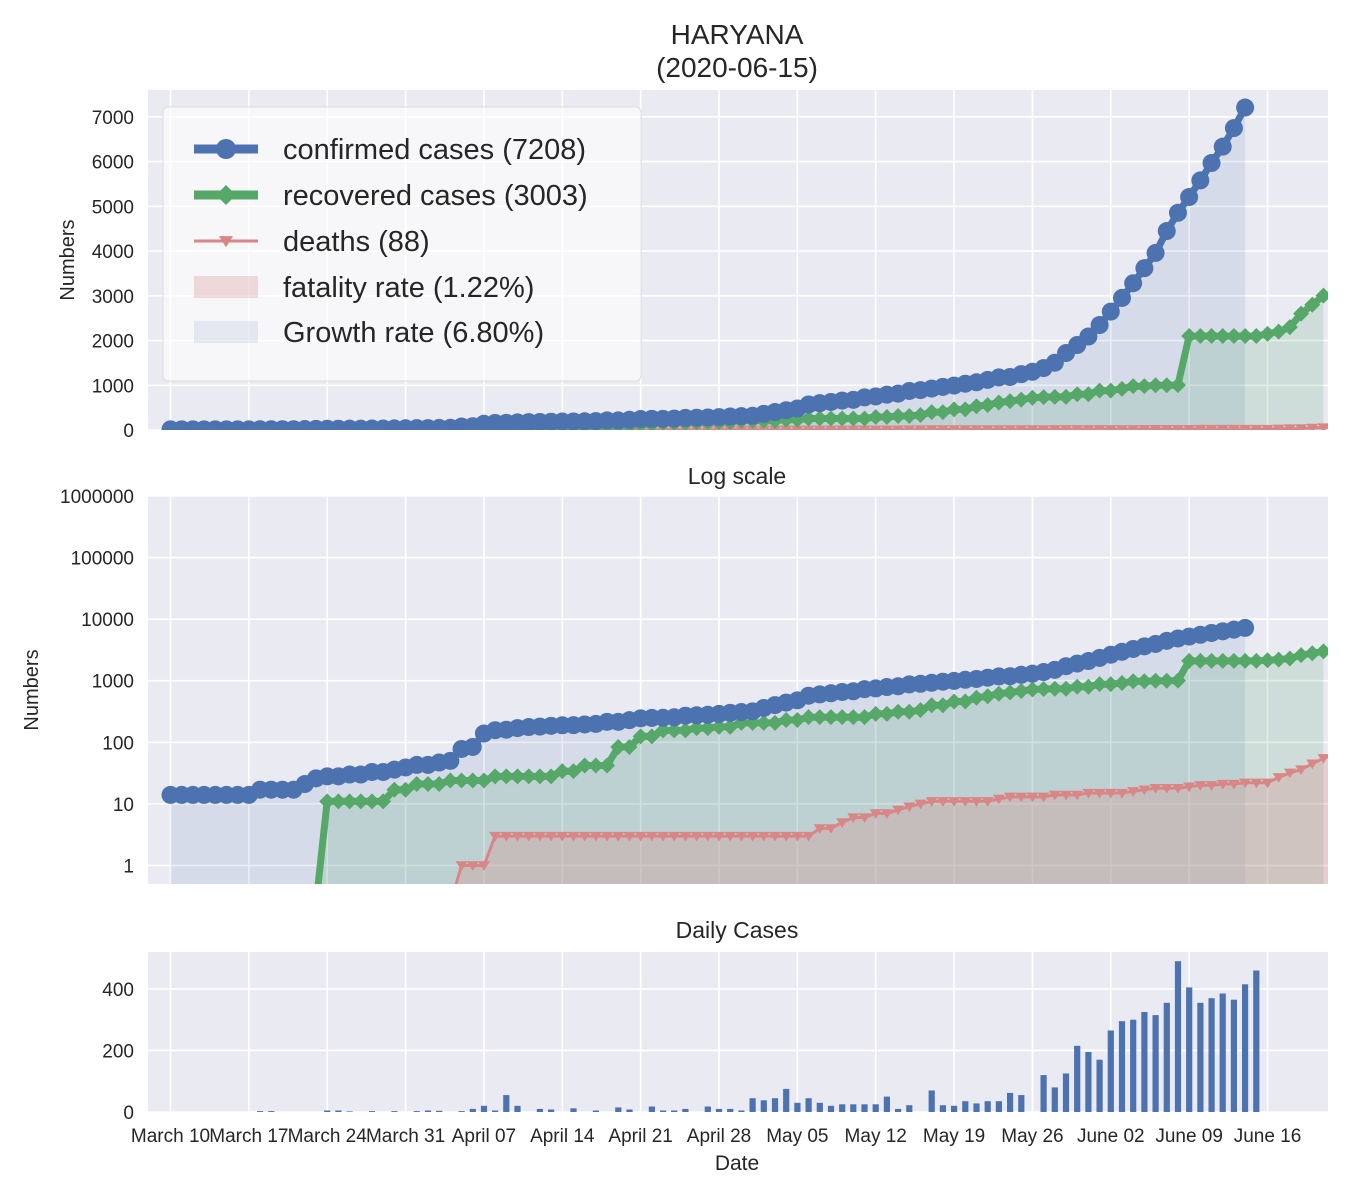 The width and height of the screenshot is (1350, 1200). What do you see at coordinates (737, 476) in the screenshot?
I see `panel-title: Log scale` at bounding box center [737, 476].